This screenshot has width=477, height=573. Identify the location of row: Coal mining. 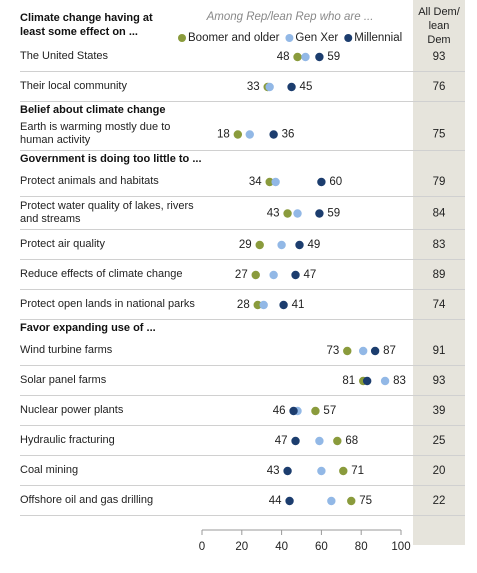
(242, 471).